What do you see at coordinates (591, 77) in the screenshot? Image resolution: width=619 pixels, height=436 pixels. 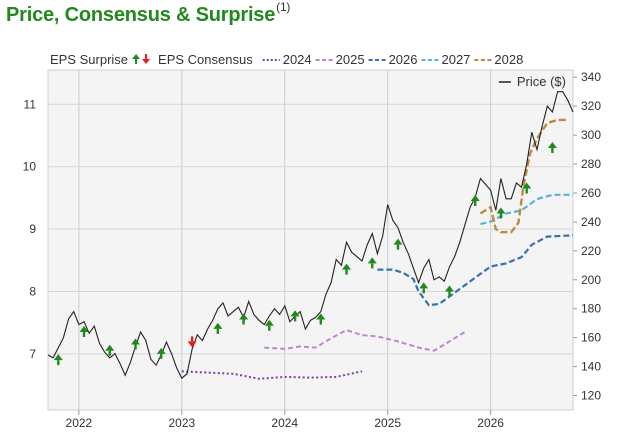 I see `right-y-tick-label: 340` at bounding box center [591, 77].